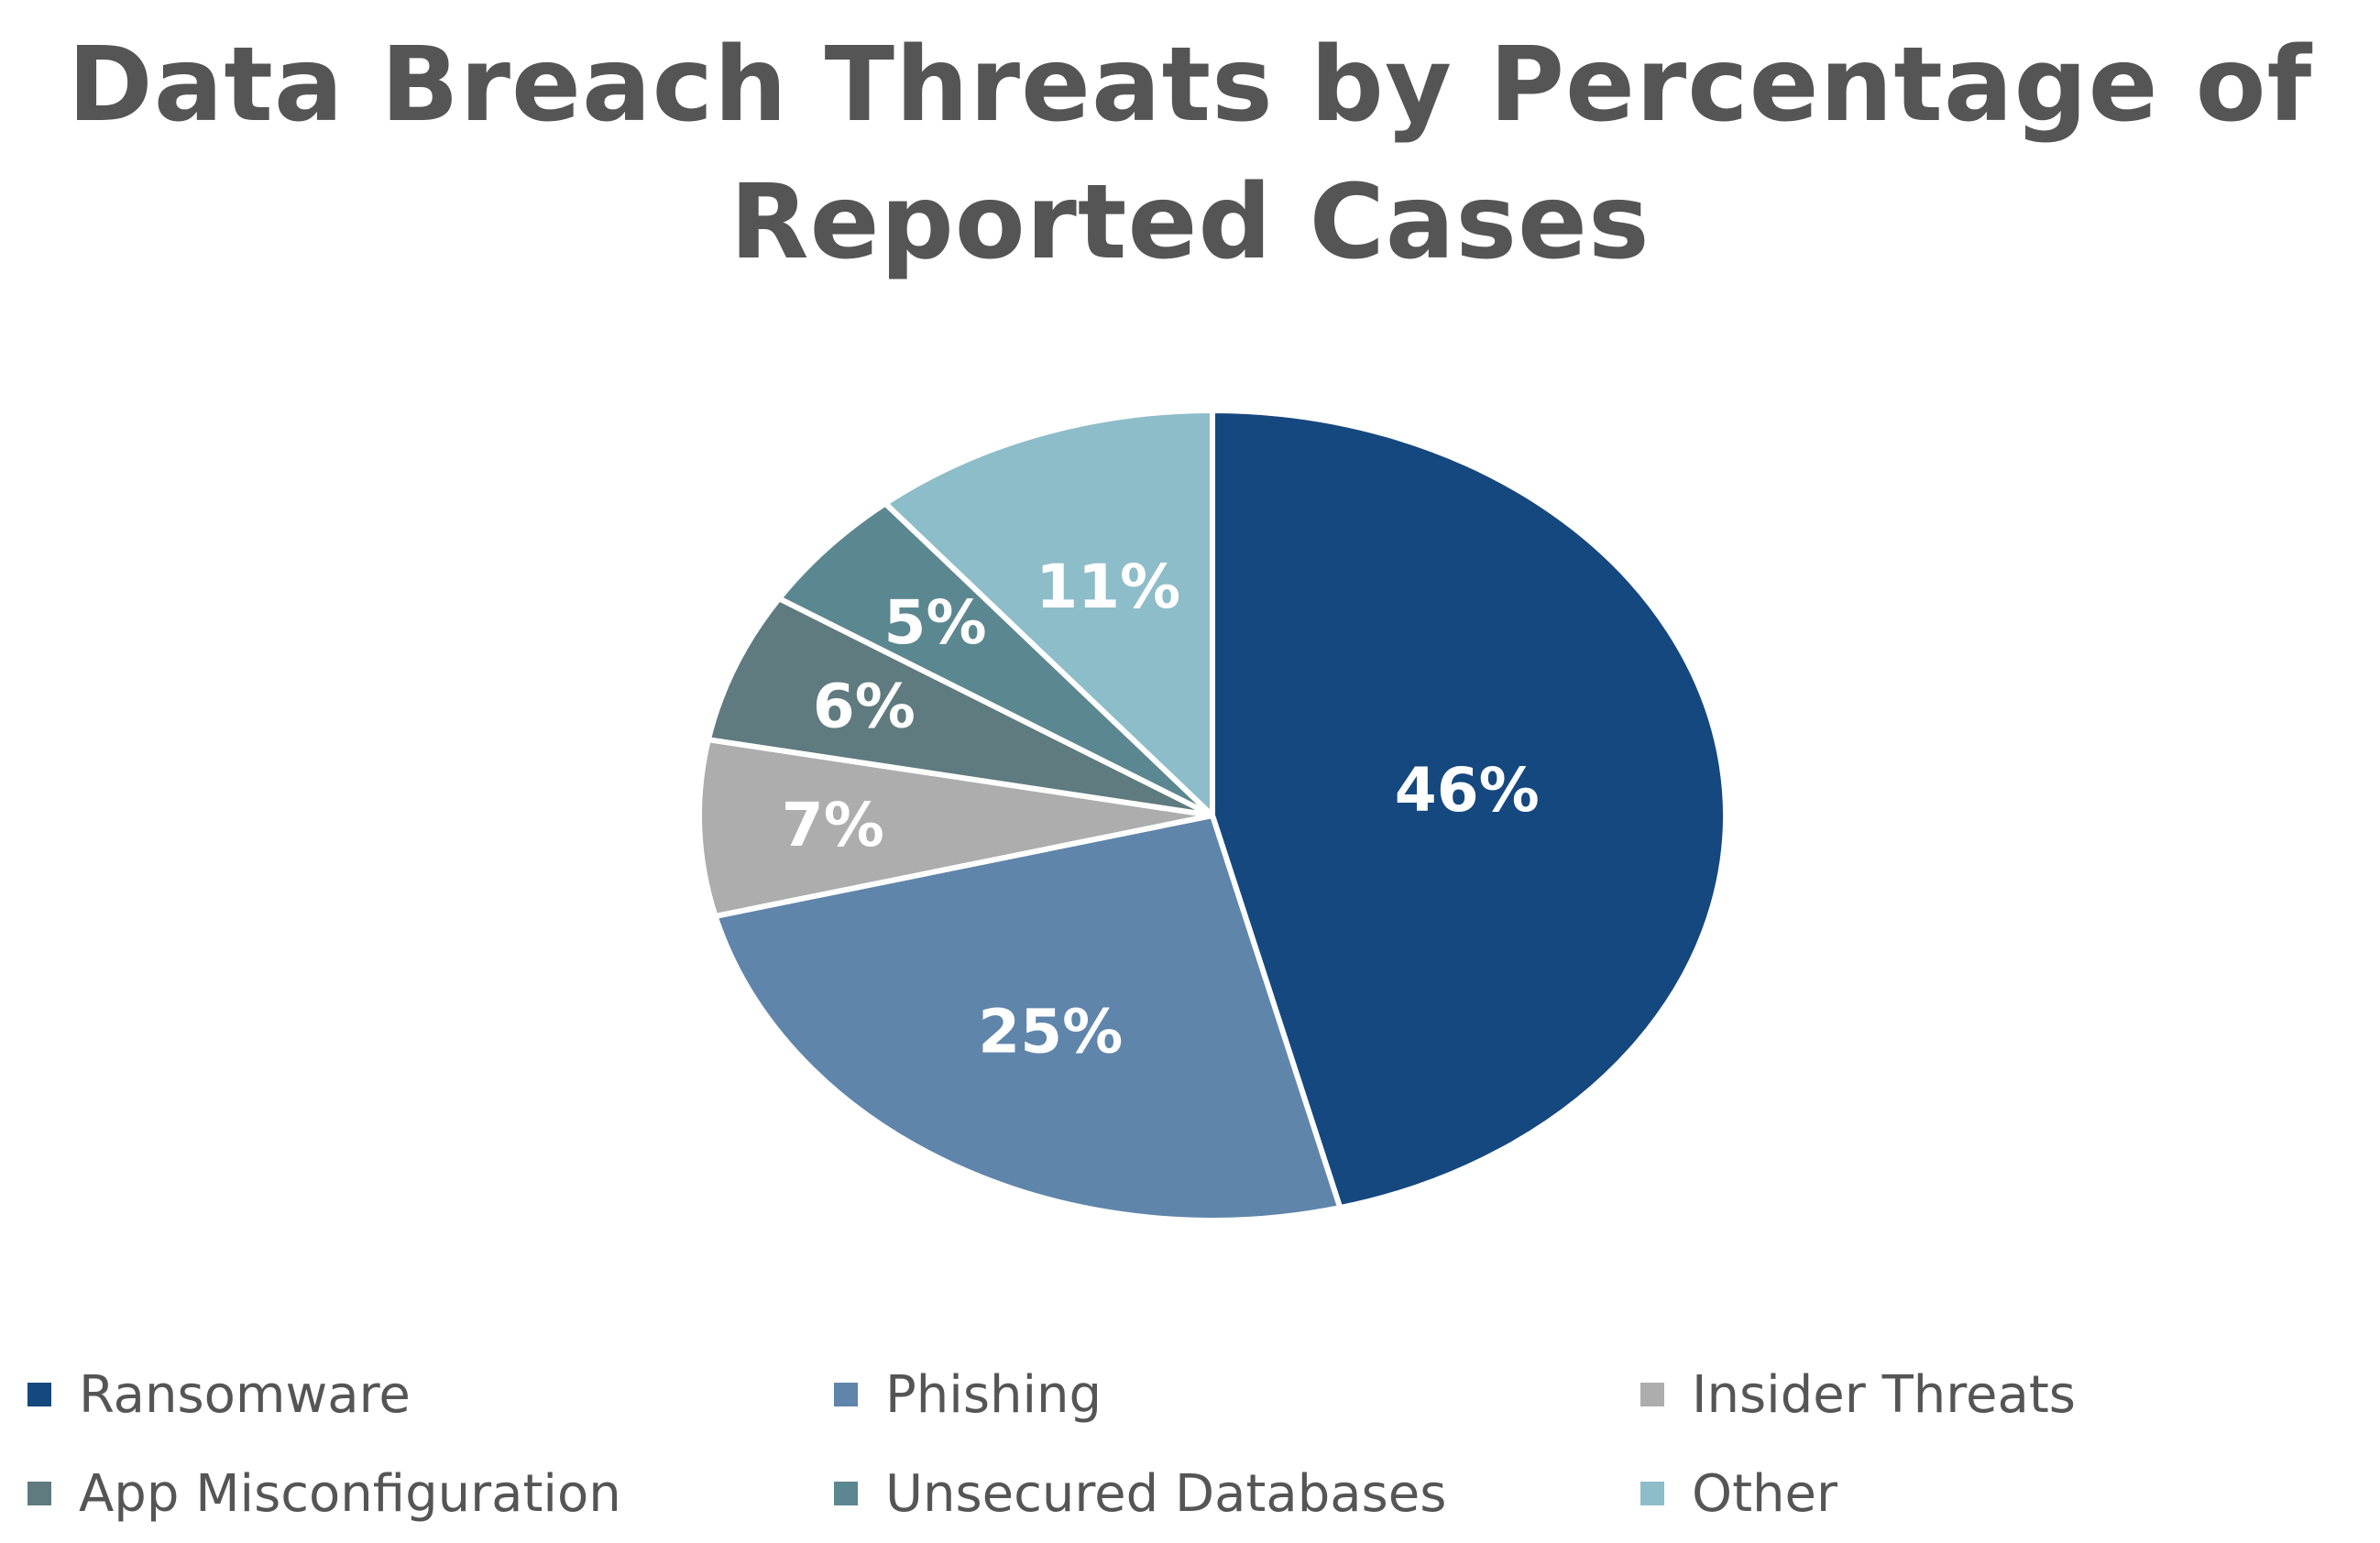  I want to click on pie-slice-other, so click(1049, 613).